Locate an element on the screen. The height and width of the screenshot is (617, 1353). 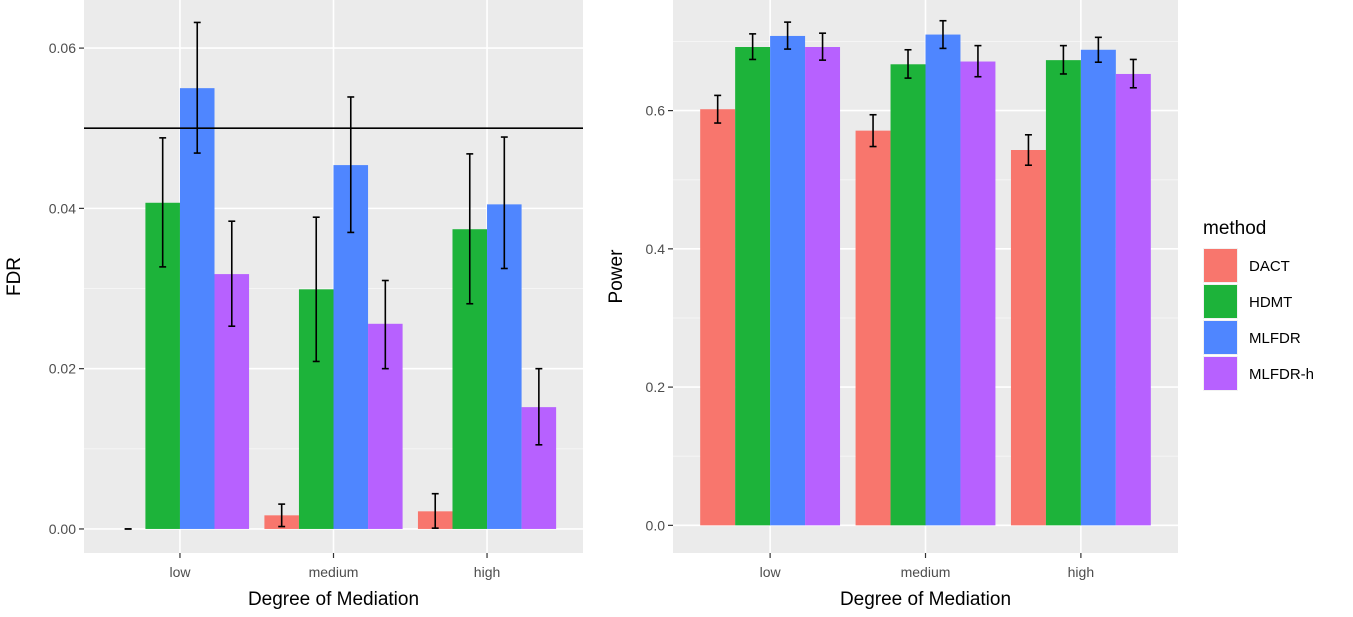
legend-label: MLFDR is located at coordinates (1275, 338).